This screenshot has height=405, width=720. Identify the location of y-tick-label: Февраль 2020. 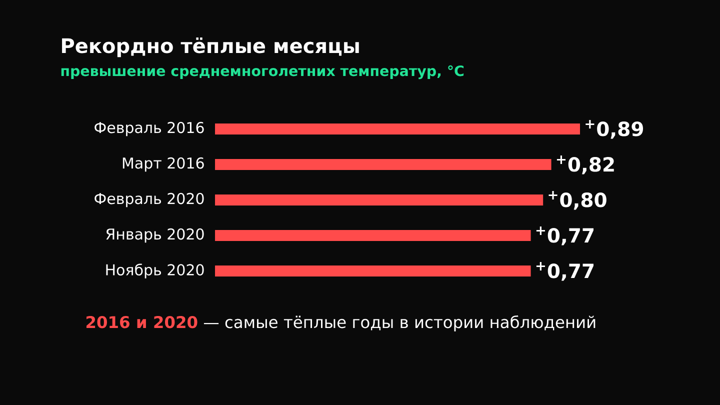
(149, 200).